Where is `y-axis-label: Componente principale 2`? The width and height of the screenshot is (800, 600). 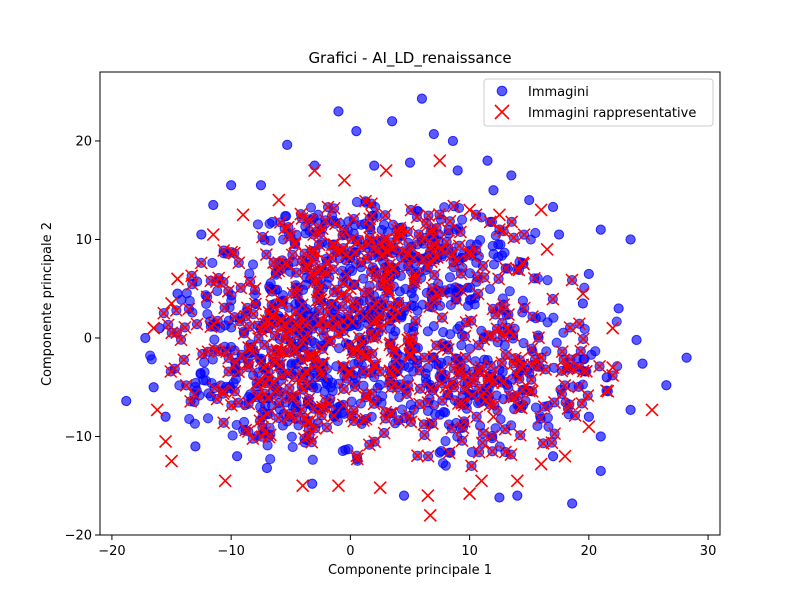 y-axis-label: Componente principale 2 is located at coordinates (47, 304).